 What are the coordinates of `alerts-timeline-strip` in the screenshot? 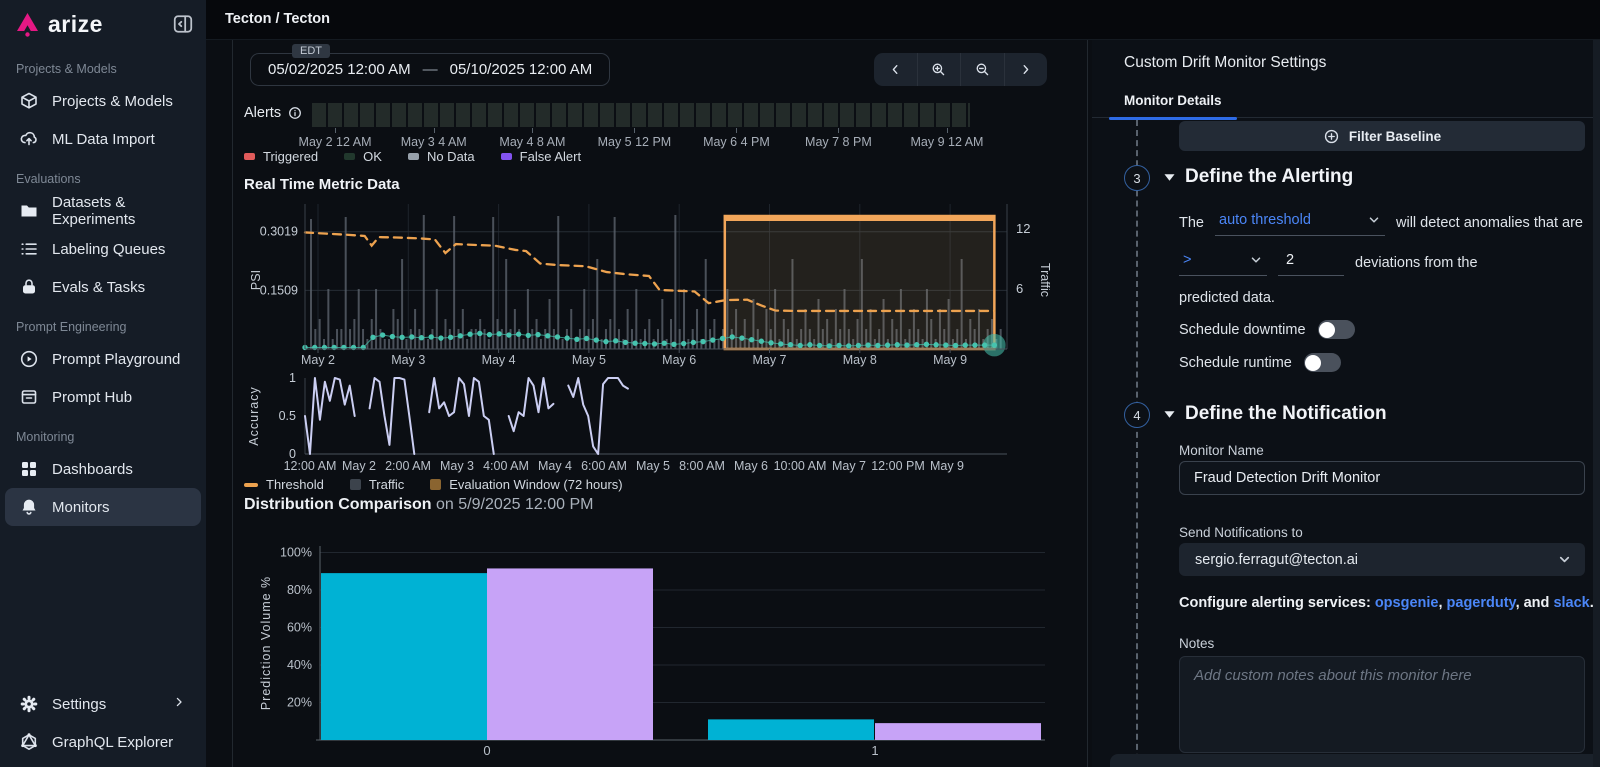 It's located at (641, 115).